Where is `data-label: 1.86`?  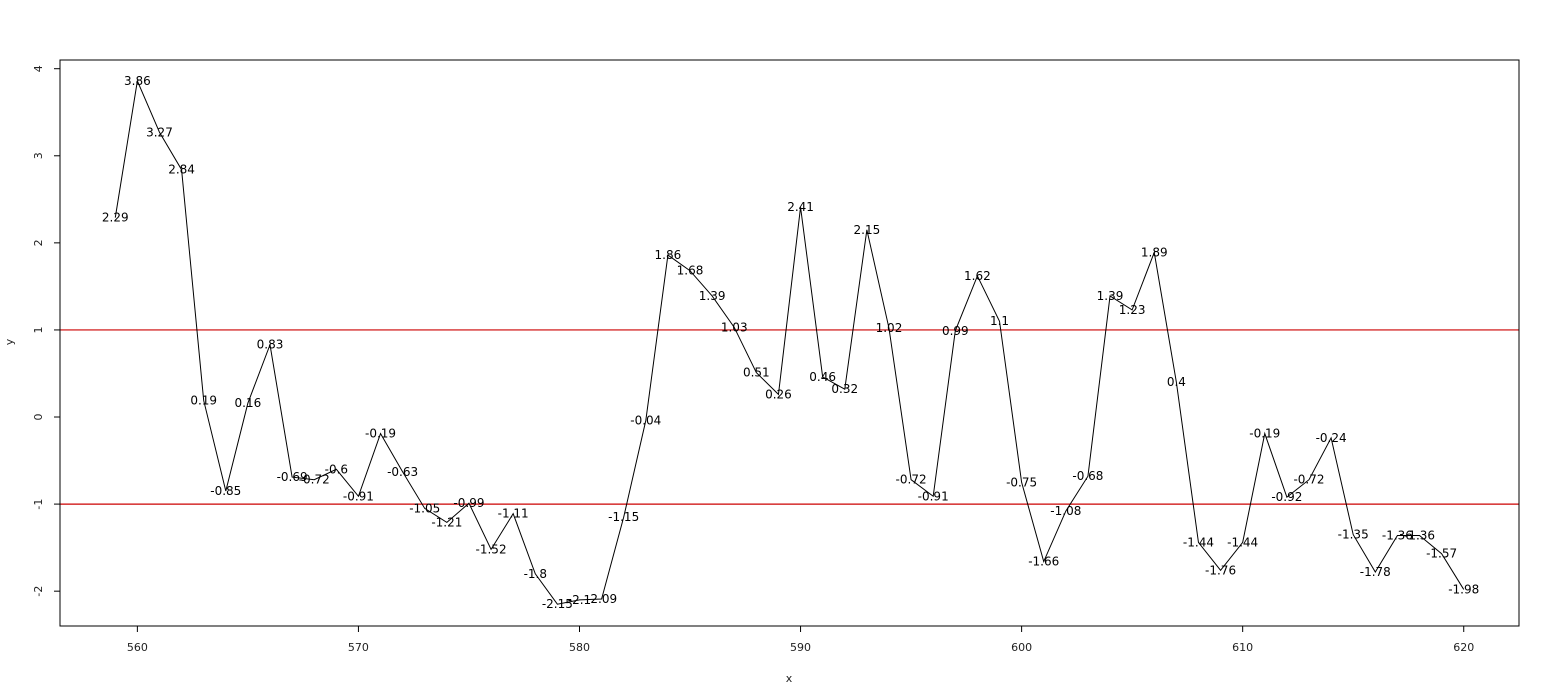 data-label: 1.86 is located at coordinates (668, 255).